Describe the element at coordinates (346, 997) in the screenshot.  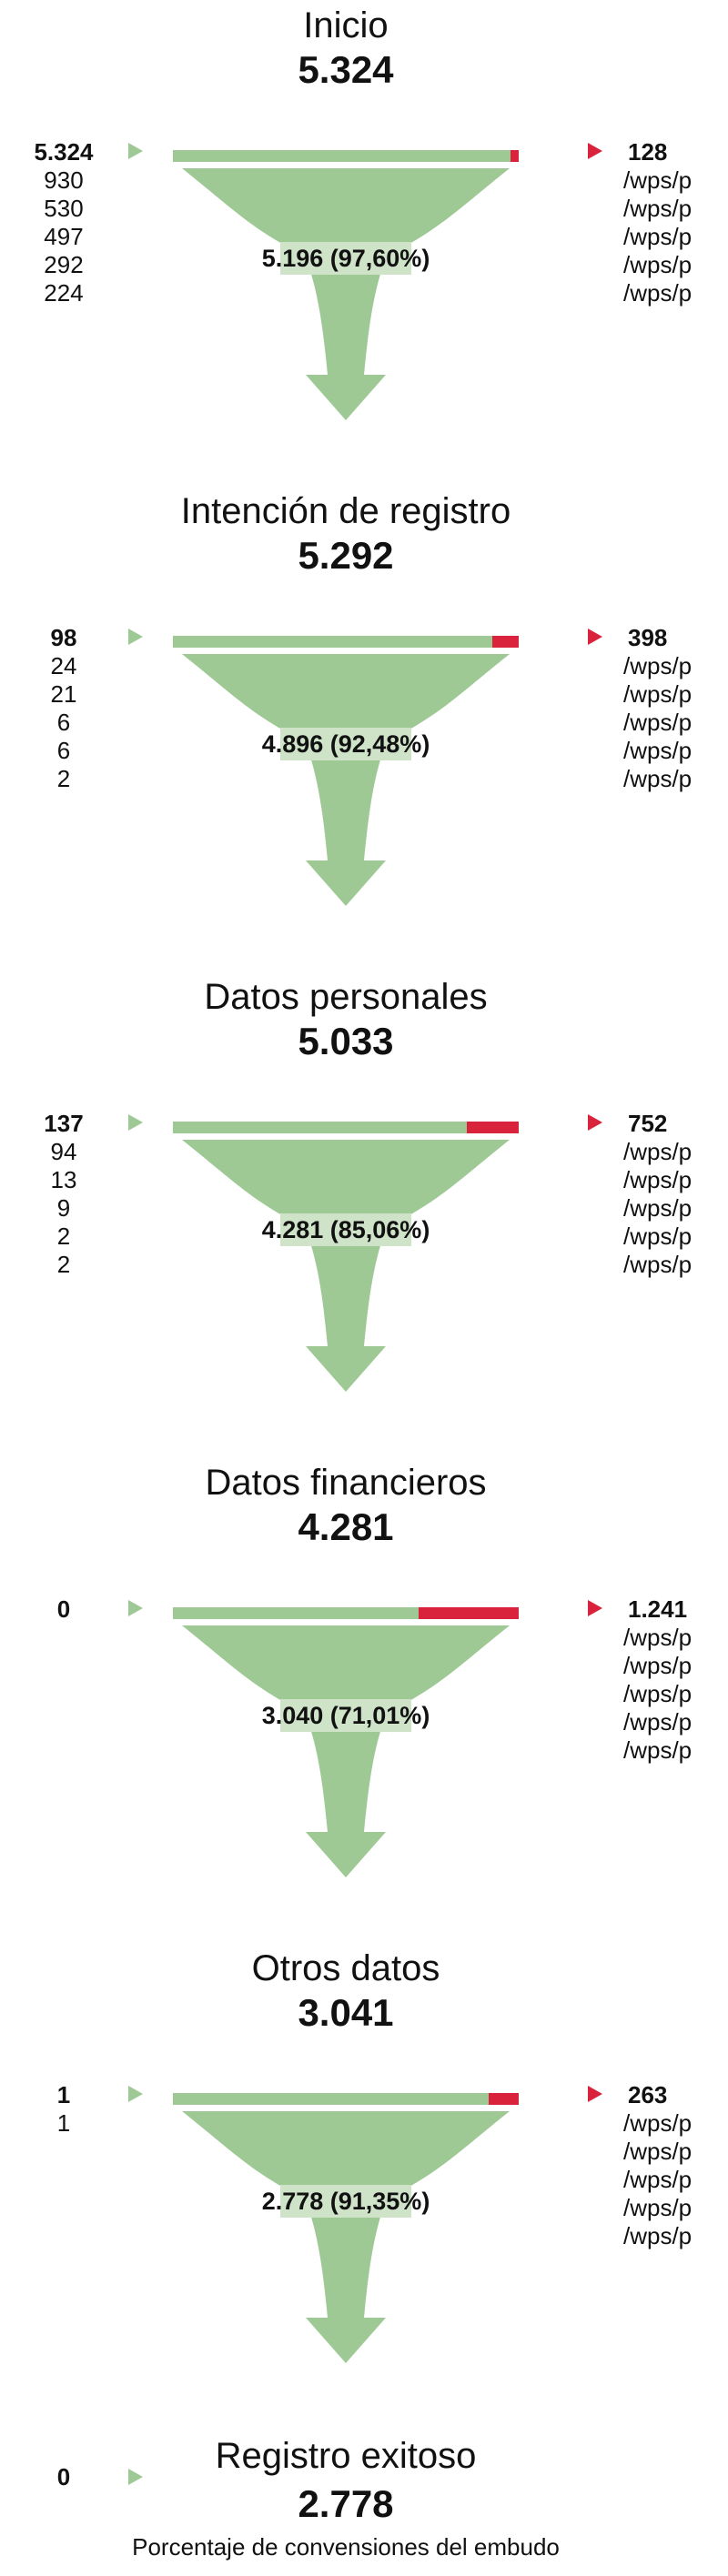
I see `stage-title: Datos personales` at that location.